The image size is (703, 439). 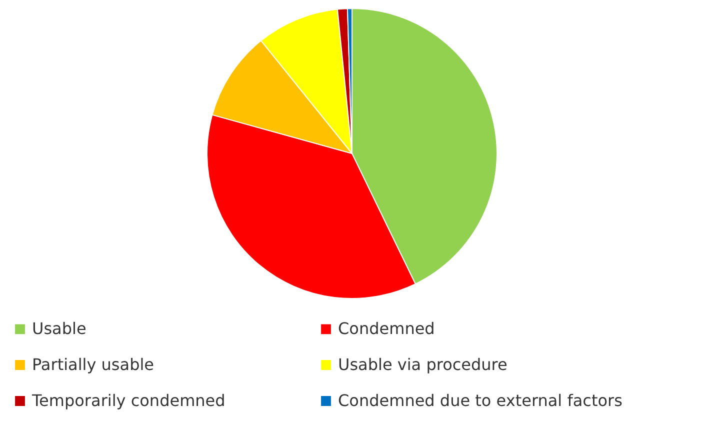 What do you see at coordinates (386, 328) in the screenshot?
I see `legend-label: Condemned` at bounding box center [386, 328].